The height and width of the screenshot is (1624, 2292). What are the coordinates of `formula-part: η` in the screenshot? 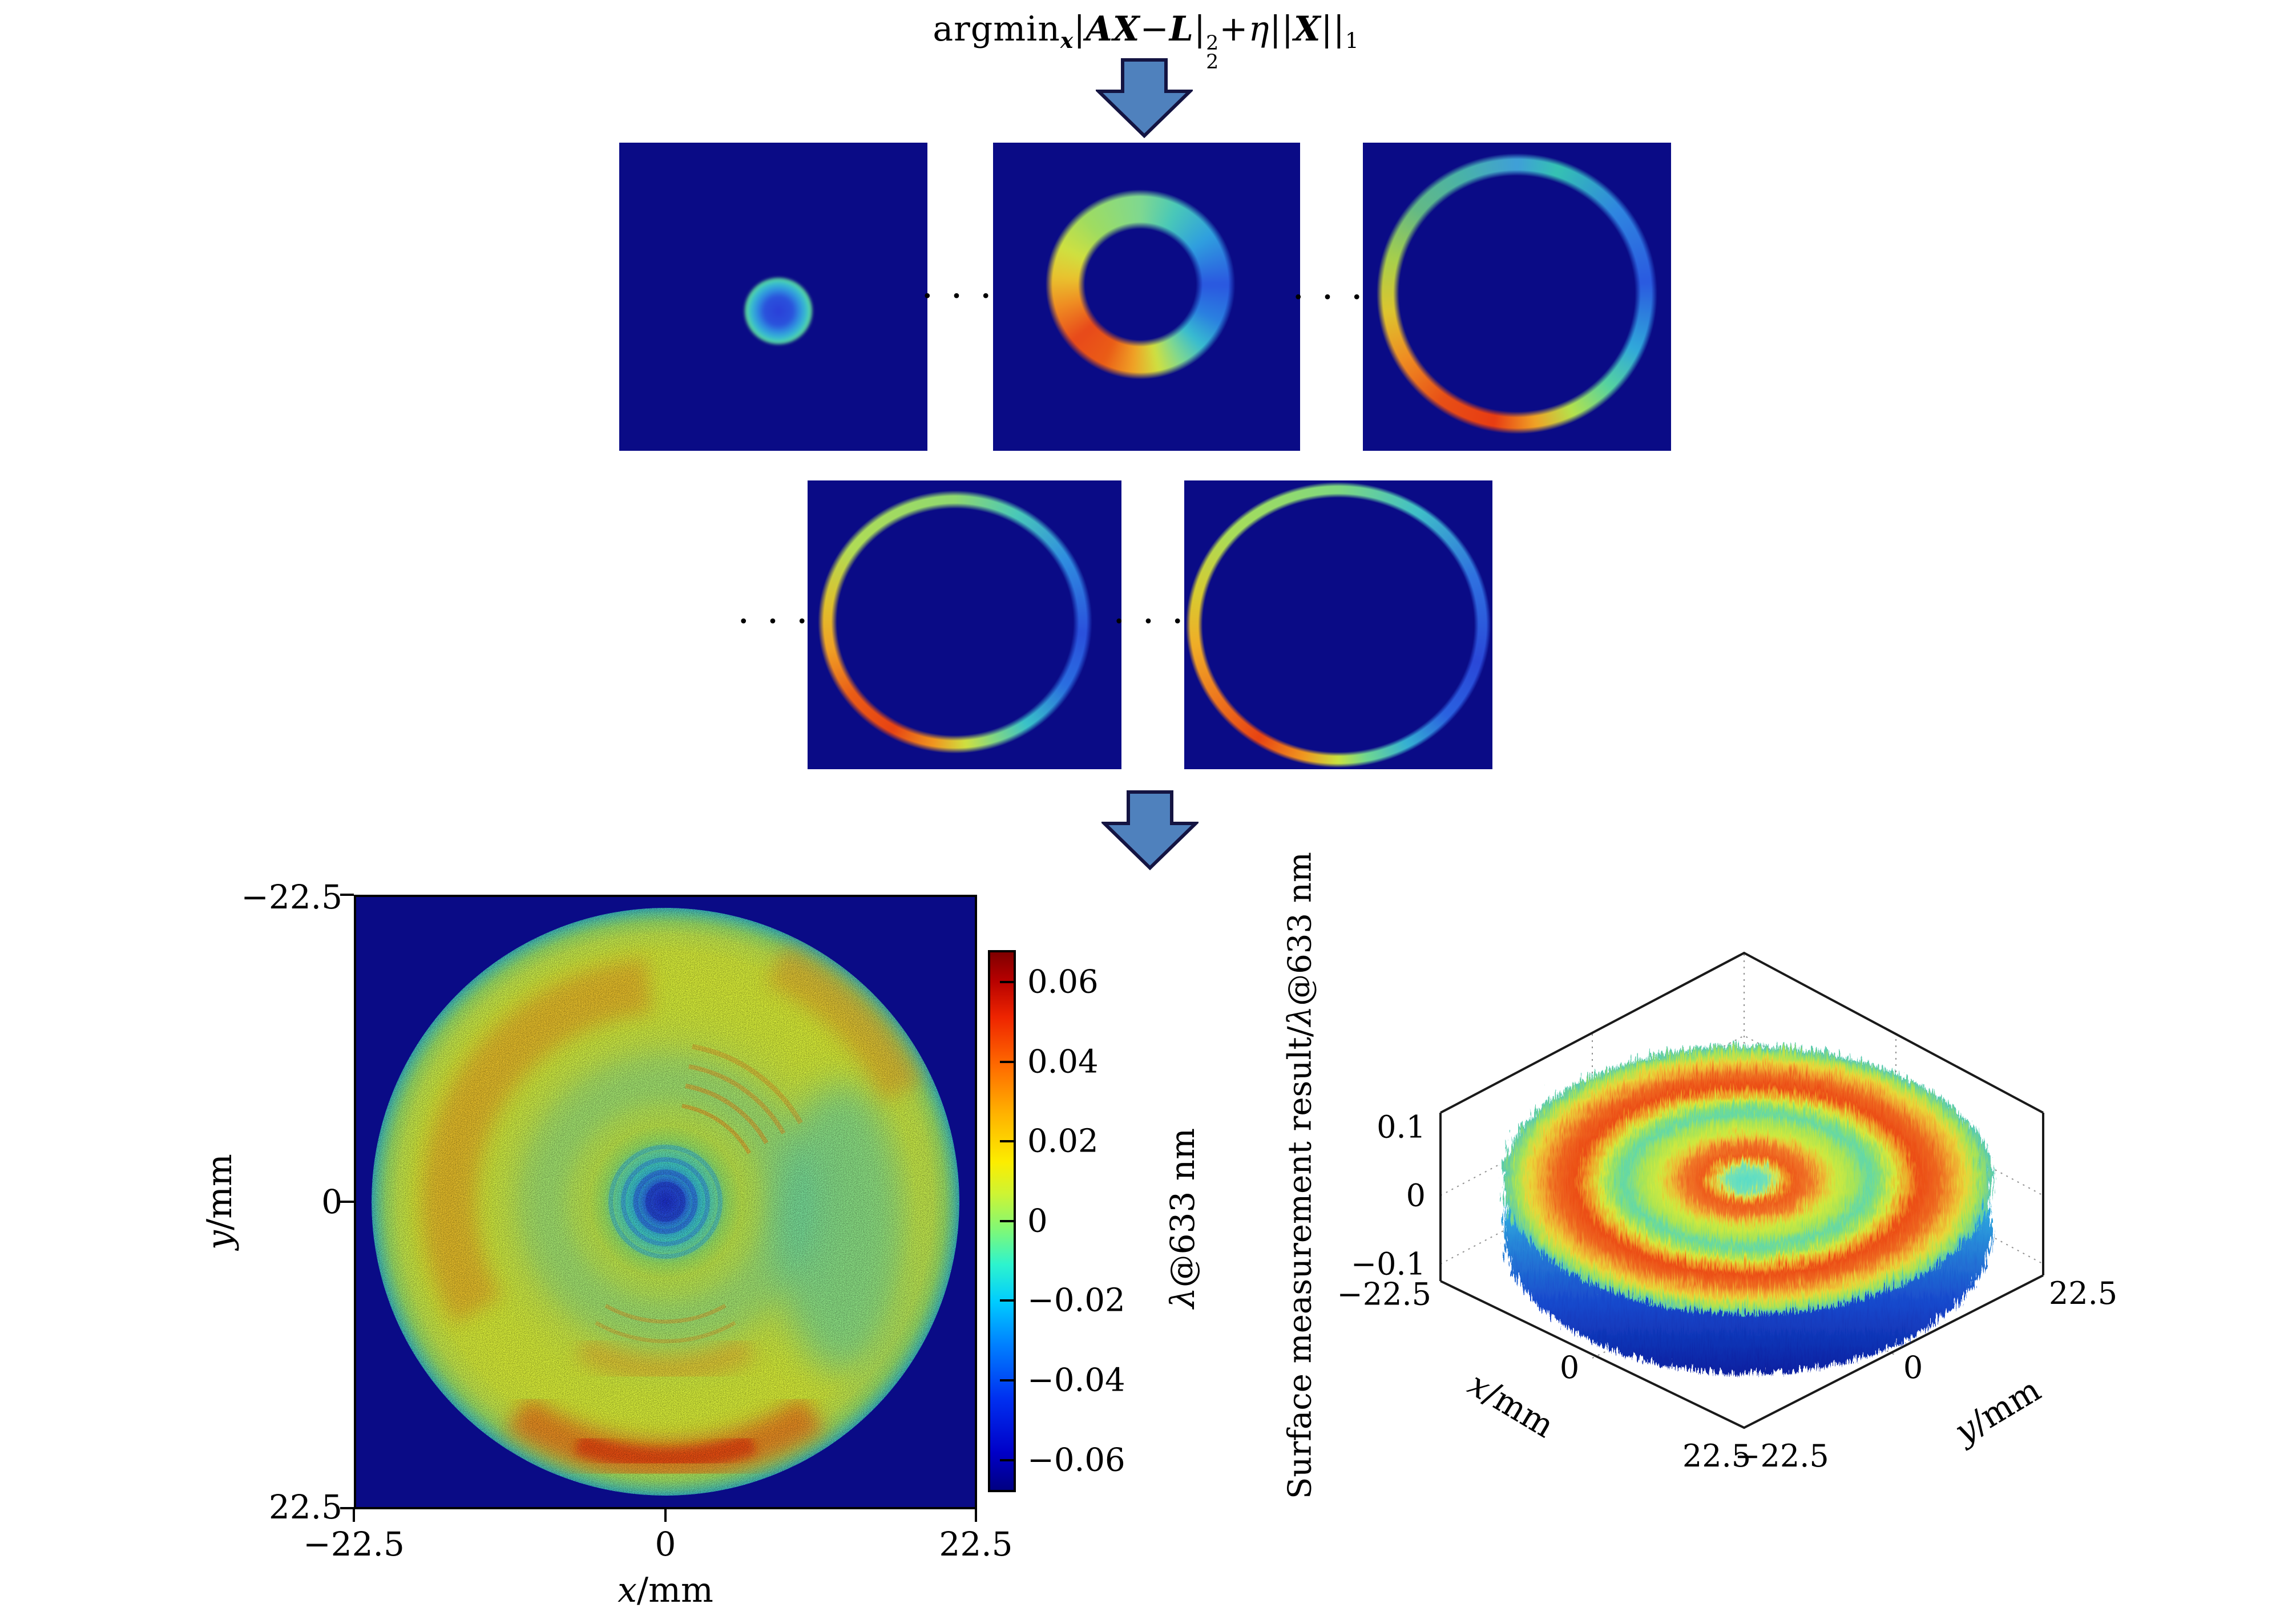 It's located at (1259, 29).